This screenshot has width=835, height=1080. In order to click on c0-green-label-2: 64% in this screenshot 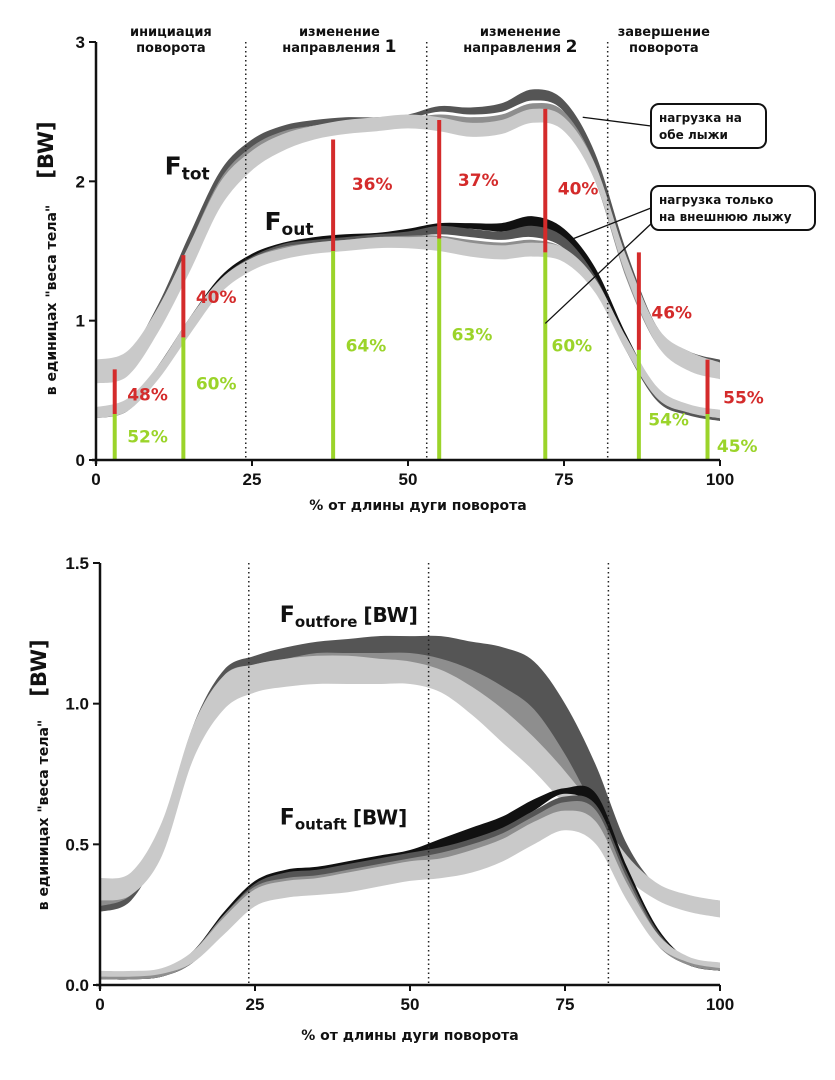, I will do `click(366, 347)`.